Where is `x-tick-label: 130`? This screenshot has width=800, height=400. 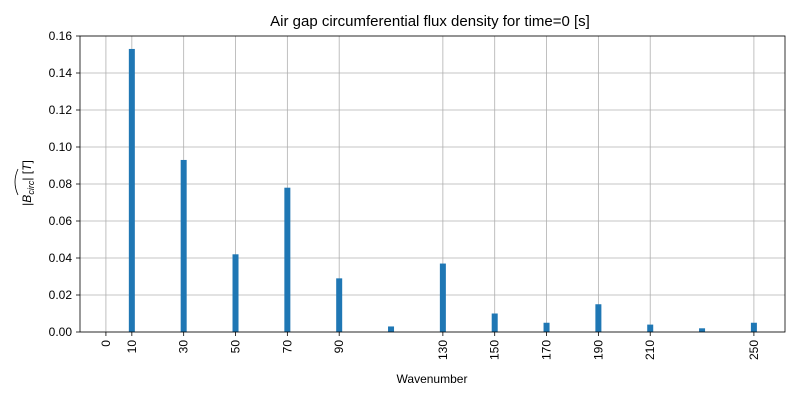
x-tick-label: 130 is located at coordinates (443, 350).